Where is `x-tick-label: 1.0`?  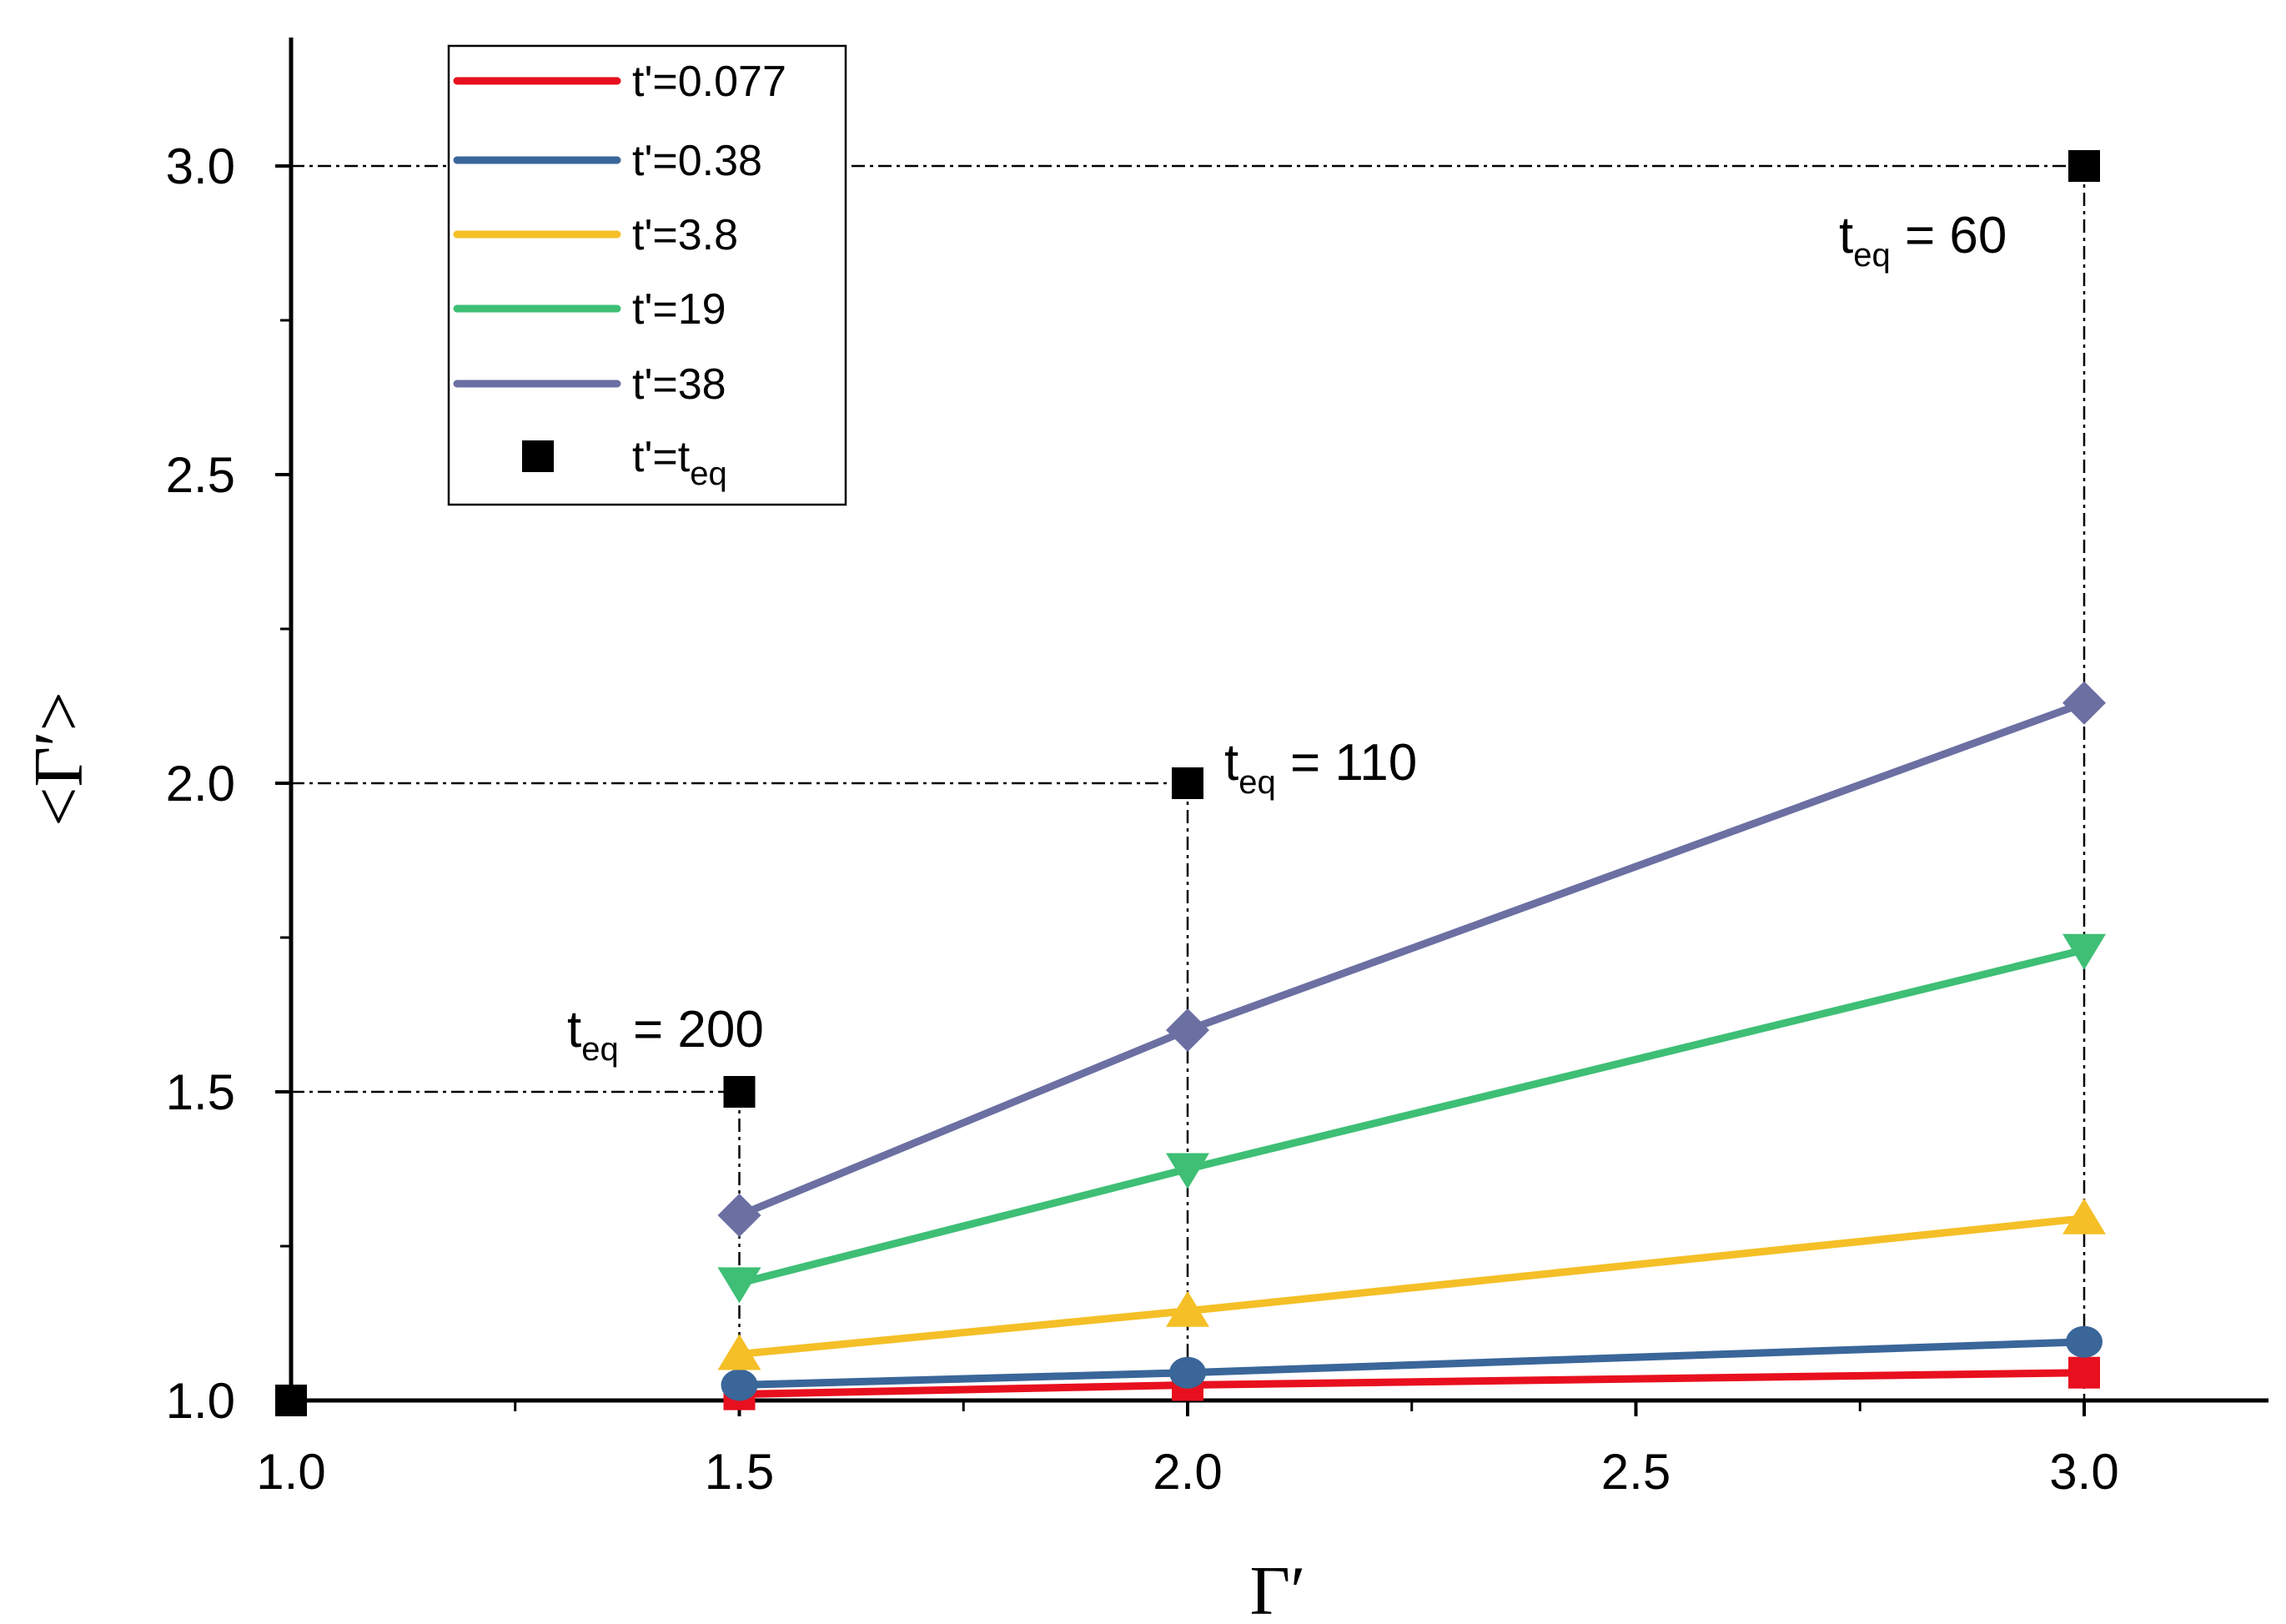
x-tick-label: 1.0 is located at coordinates (290, 1472).